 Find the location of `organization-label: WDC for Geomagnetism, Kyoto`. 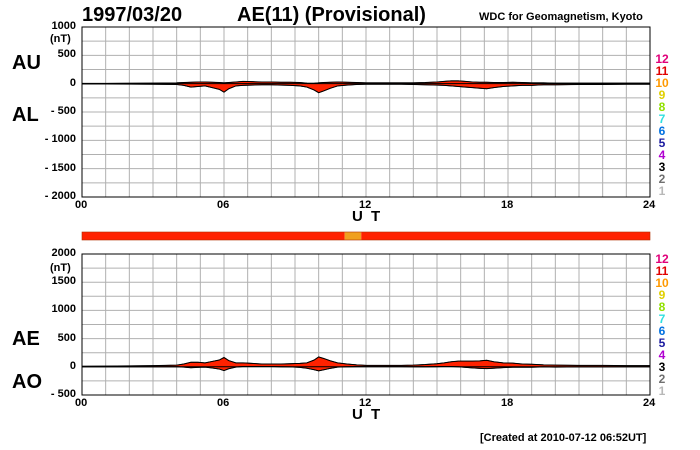

organization-label: WDC for Geomagnetism, Kyoto is located at coordinates (561, 17).